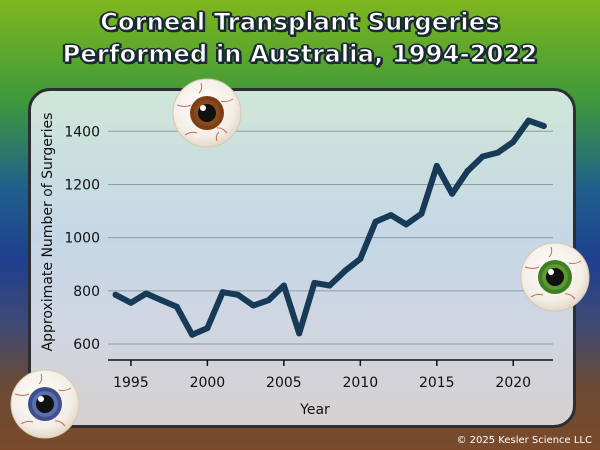 The height and width of the screenshot is (450, 600). I want to click on x-tick-label: 2005, so click(284, 383).